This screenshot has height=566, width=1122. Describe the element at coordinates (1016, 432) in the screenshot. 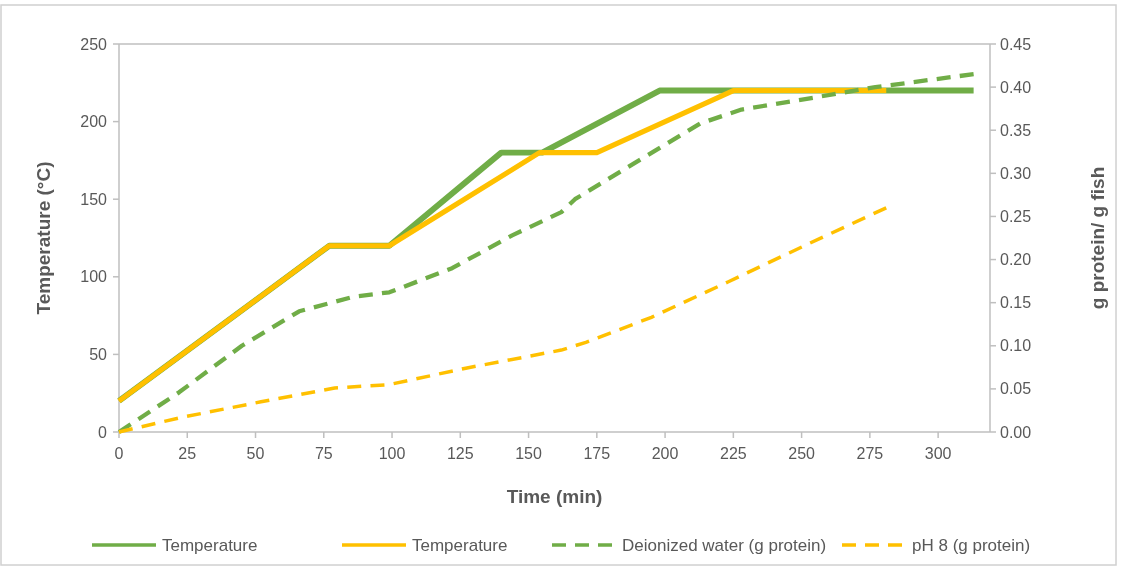

I see `y2-tick-label: 0.00` at that location.